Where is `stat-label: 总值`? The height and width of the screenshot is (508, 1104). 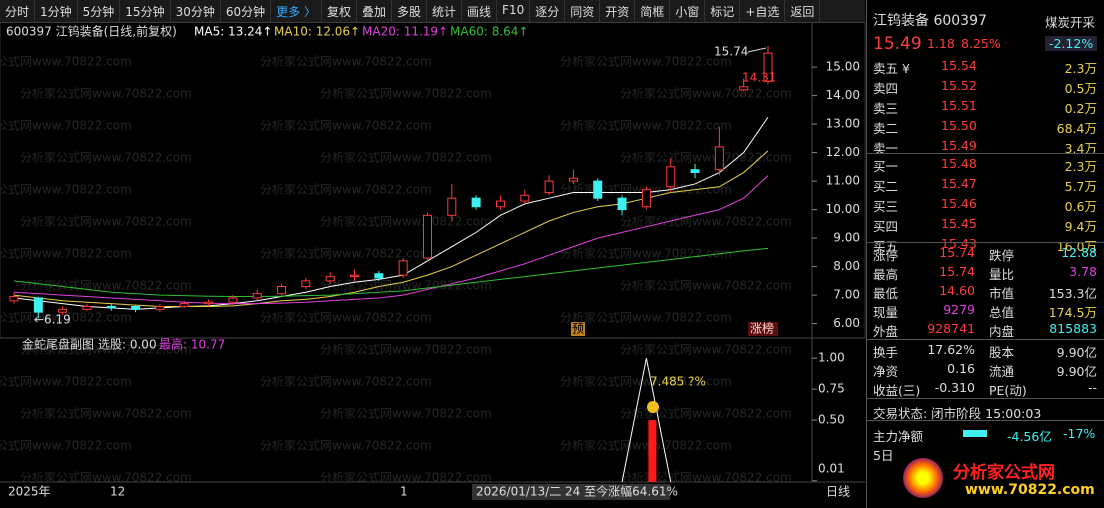
stat-label: 总值 is located at coordinates (1002, 312).